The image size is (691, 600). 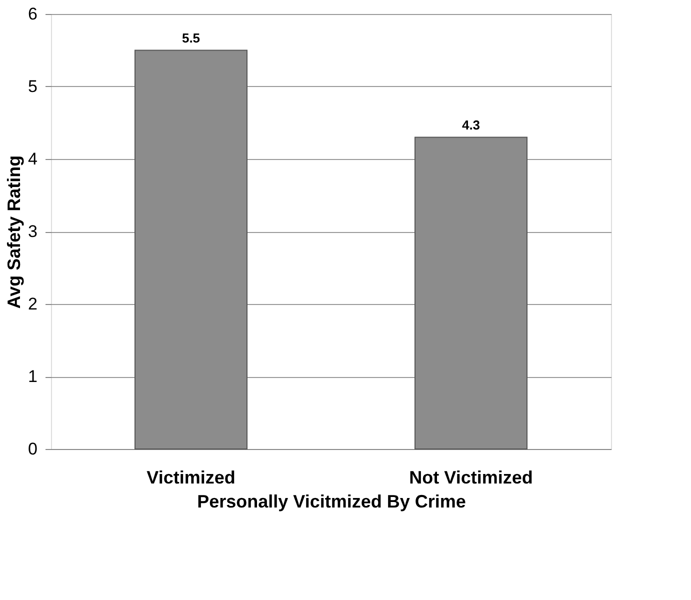 What do you see at coordinates (33, 304) in the screenshot?
I see `y-tick-label: 2` at bounding box center [33, 304].